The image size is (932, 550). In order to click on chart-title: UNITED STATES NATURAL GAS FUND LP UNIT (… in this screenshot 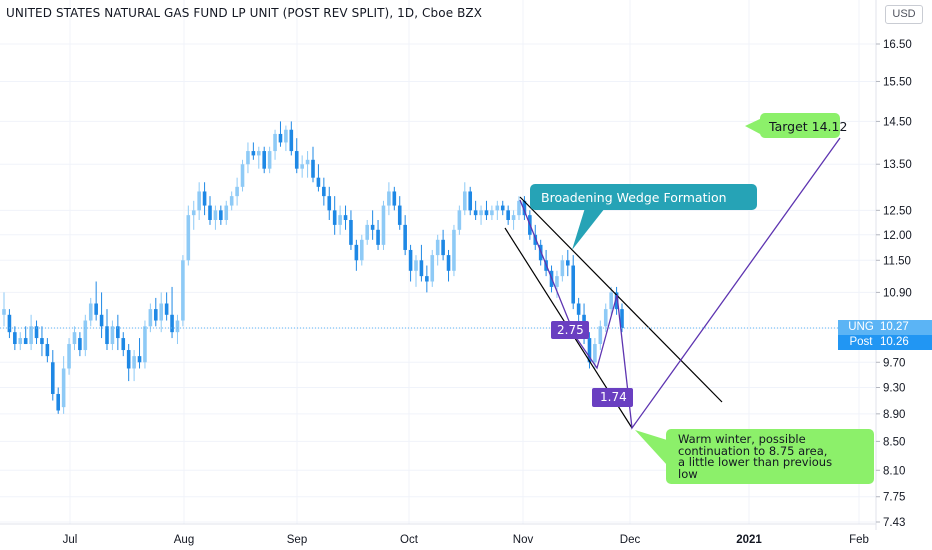, I will do `click(244, 13)`.